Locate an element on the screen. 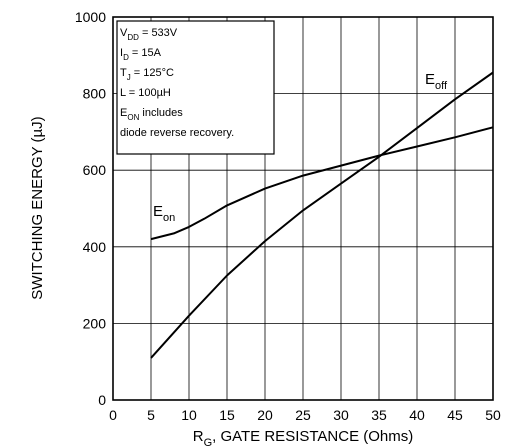  y-tick-label: 400 is located at coordinates (95, 247).